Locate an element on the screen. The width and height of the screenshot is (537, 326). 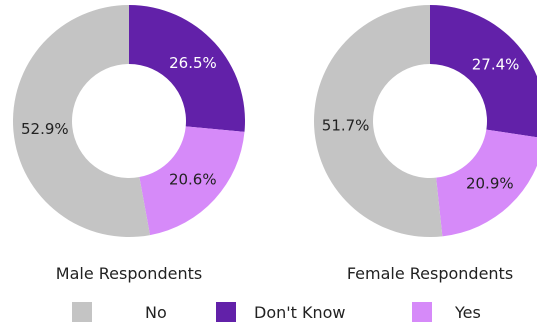
male-label-no: 52.9% is located at coordinates (45, 129).